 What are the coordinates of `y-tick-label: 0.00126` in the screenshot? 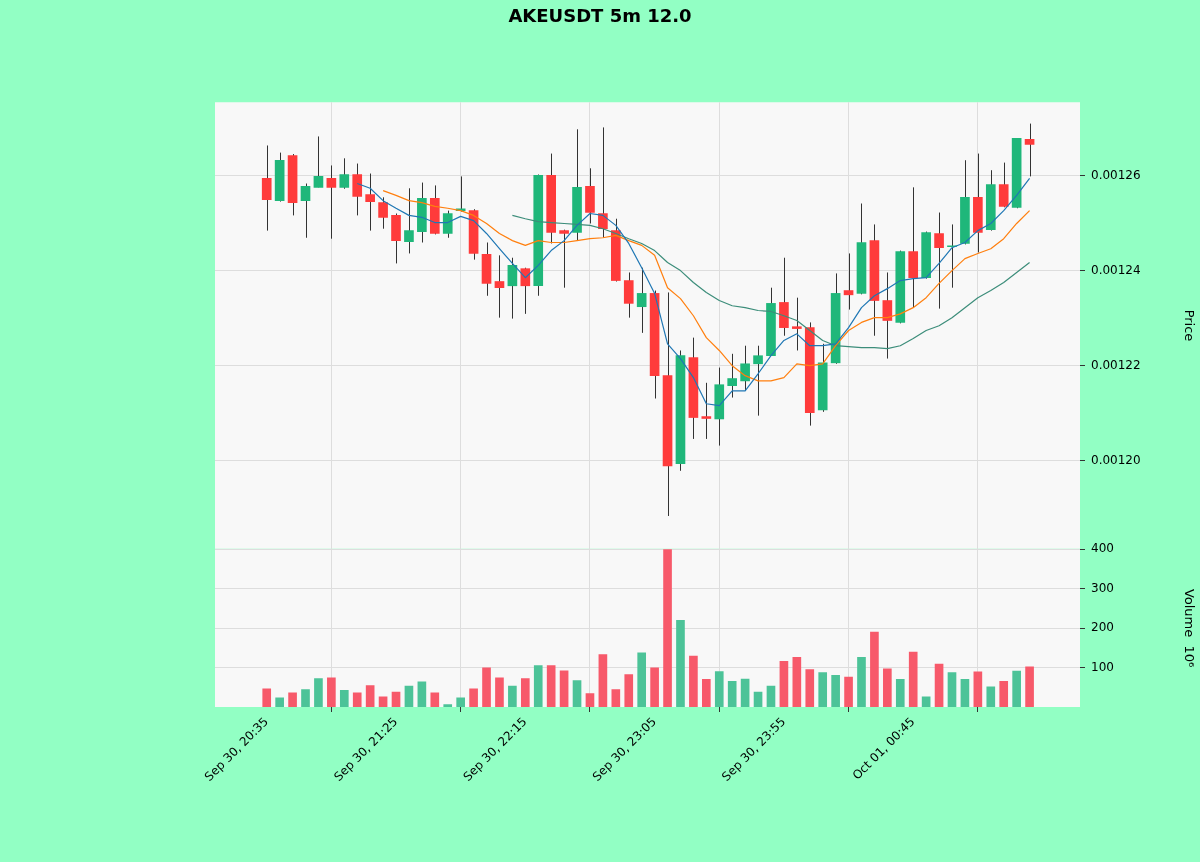 It's located at (1116, 174).